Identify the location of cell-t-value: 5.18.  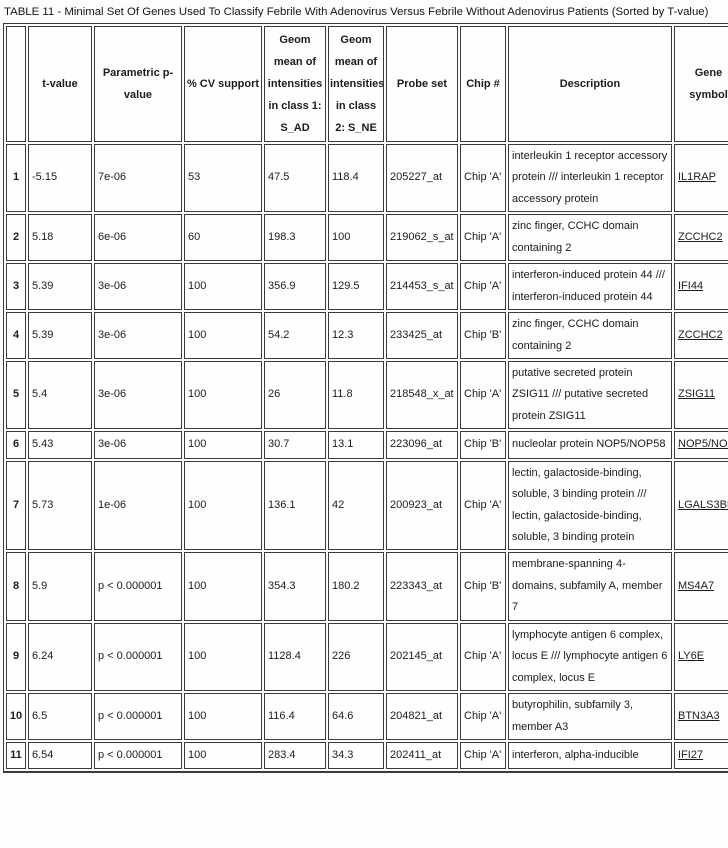
(60, 238).